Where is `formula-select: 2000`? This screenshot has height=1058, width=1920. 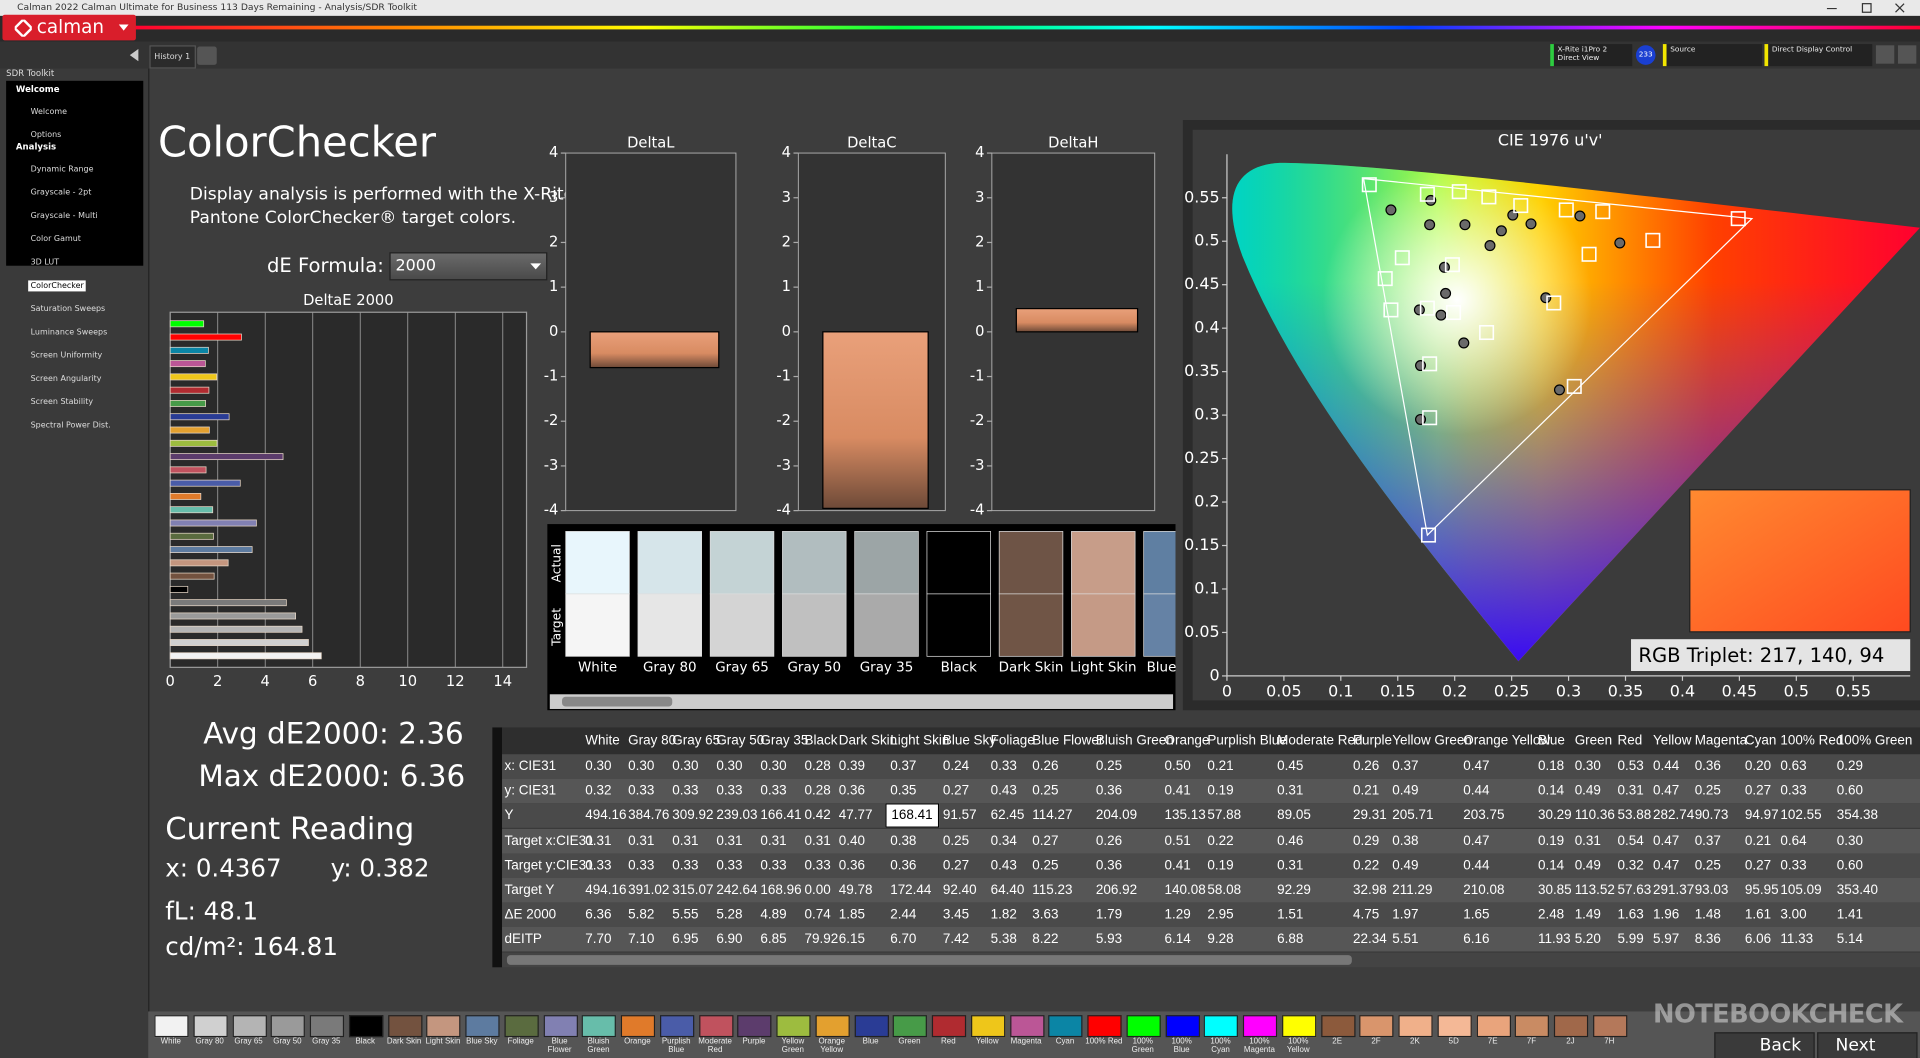
formula-select: 2000 is located at coordinates (468, 266).